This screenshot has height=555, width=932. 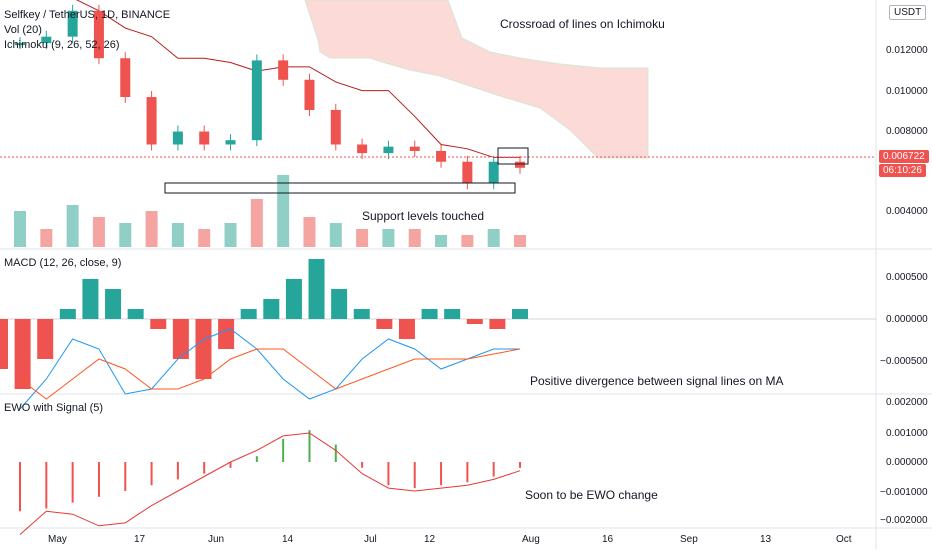 What do you see at coordinates (62, 263) in the screenshot?
I see `macd-label: MACD (12, 26, close, 9)` at bounding box center [62, 263].